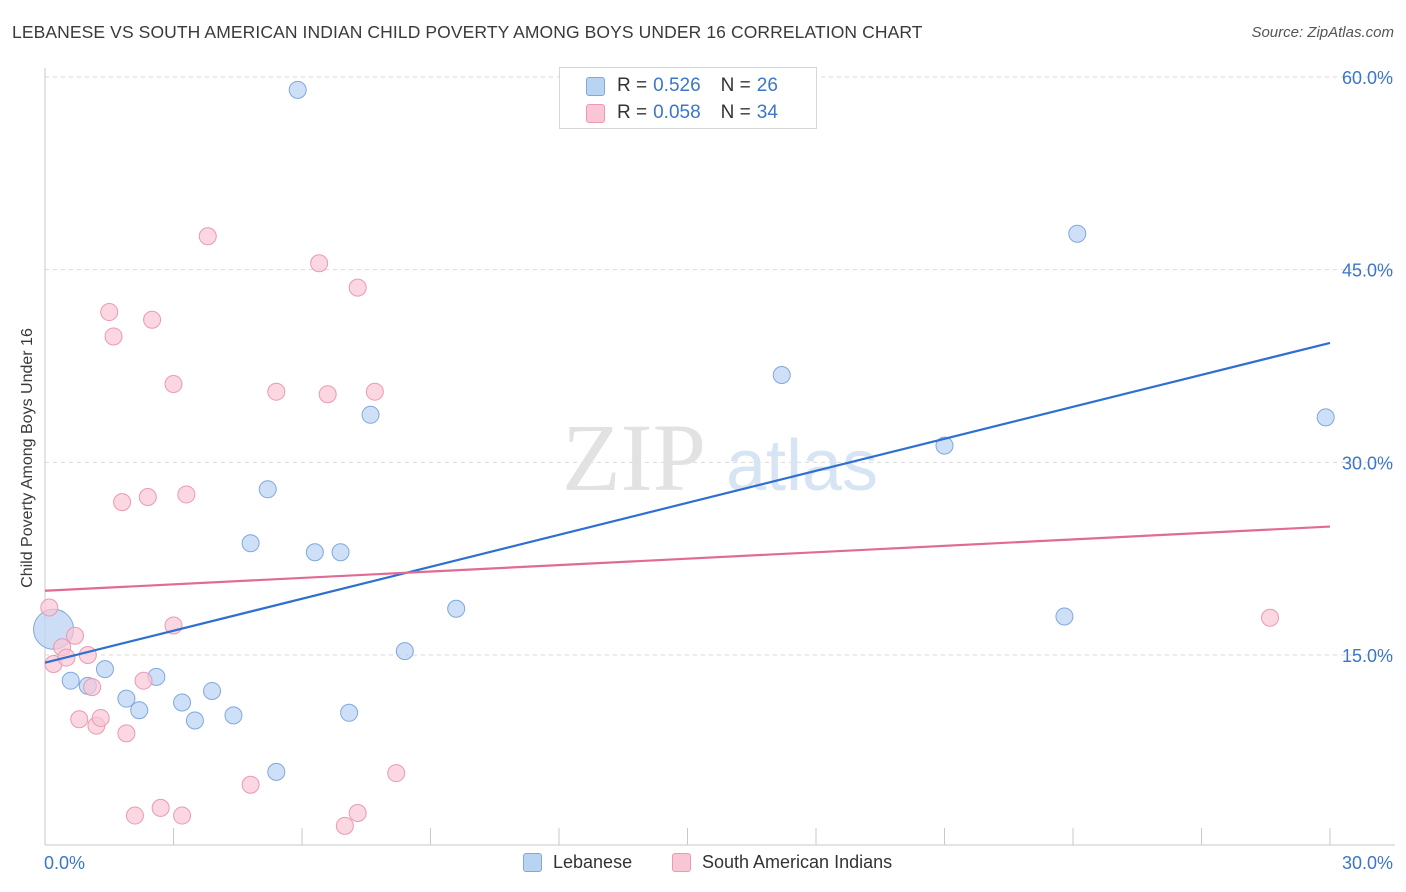 The image size is (1406, 892). I want to click on x-tick-label: 0.0%, so click(64, 863).